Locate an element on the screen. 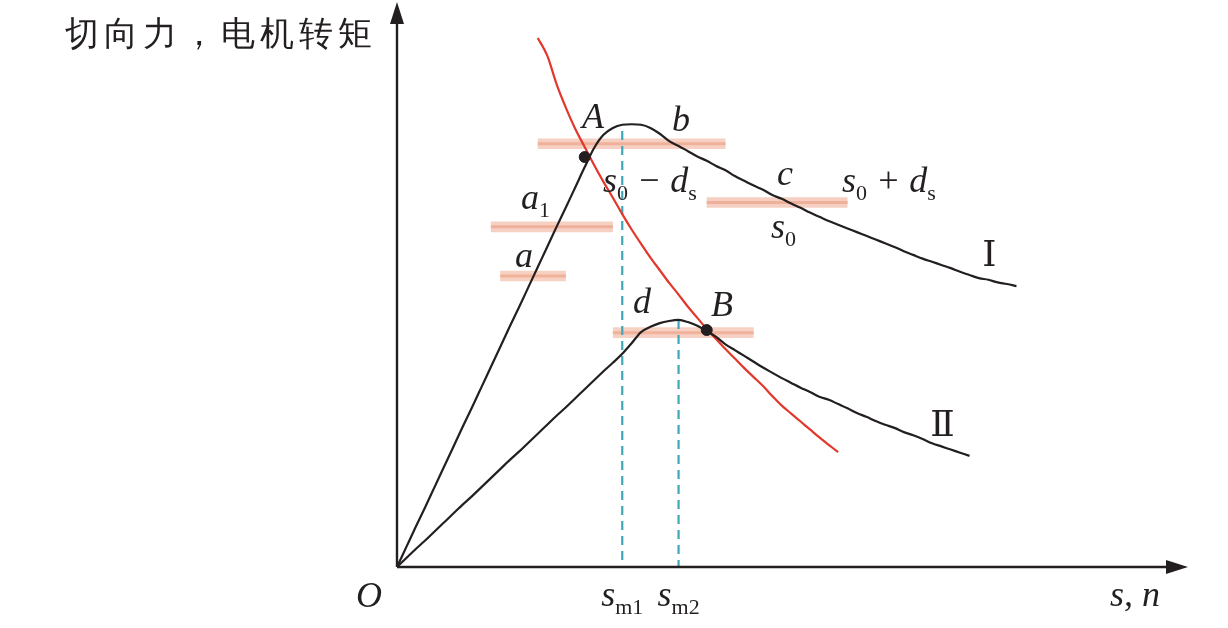 The width and height of the screenshot is (1228, 628). annotation: a is located at coordinates (524, 255).